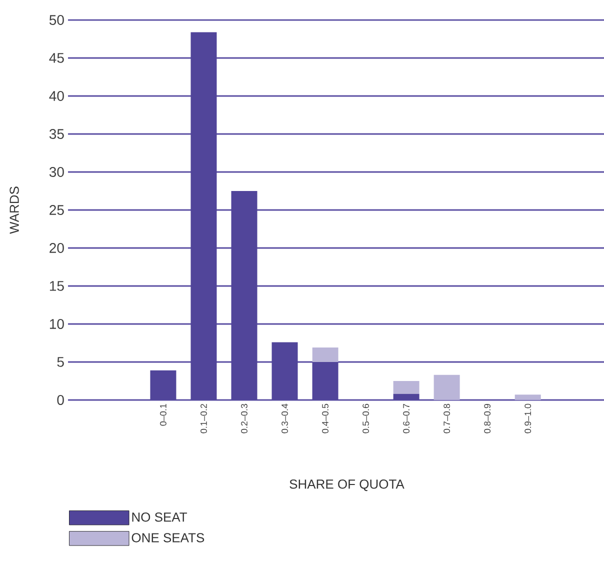 The width and height of the screenshot is (604, 564). I want to click on x-tick-label: 0.5–0.6, so click(365, 419).